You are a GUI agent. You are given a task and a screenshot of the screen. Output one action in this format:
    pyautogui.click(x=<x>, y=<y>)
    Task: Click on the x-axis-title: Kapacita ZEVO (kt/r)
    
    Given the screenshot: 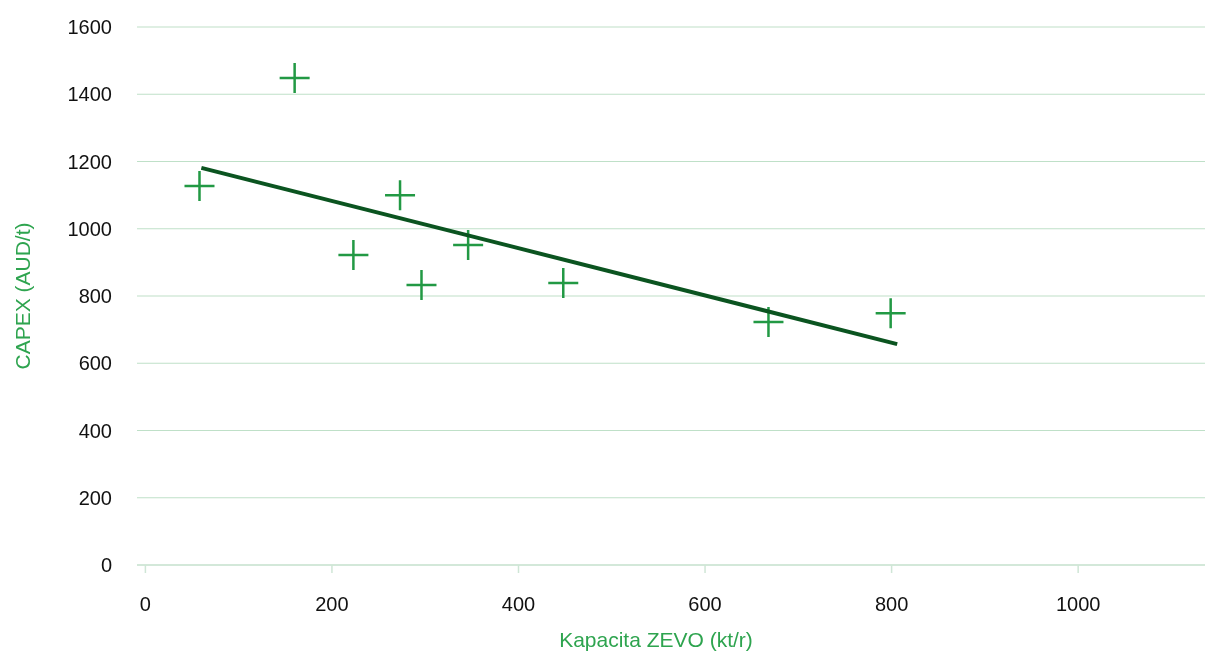 What is the action you would take?
    pyautogui.click(x=656, y=639)
    